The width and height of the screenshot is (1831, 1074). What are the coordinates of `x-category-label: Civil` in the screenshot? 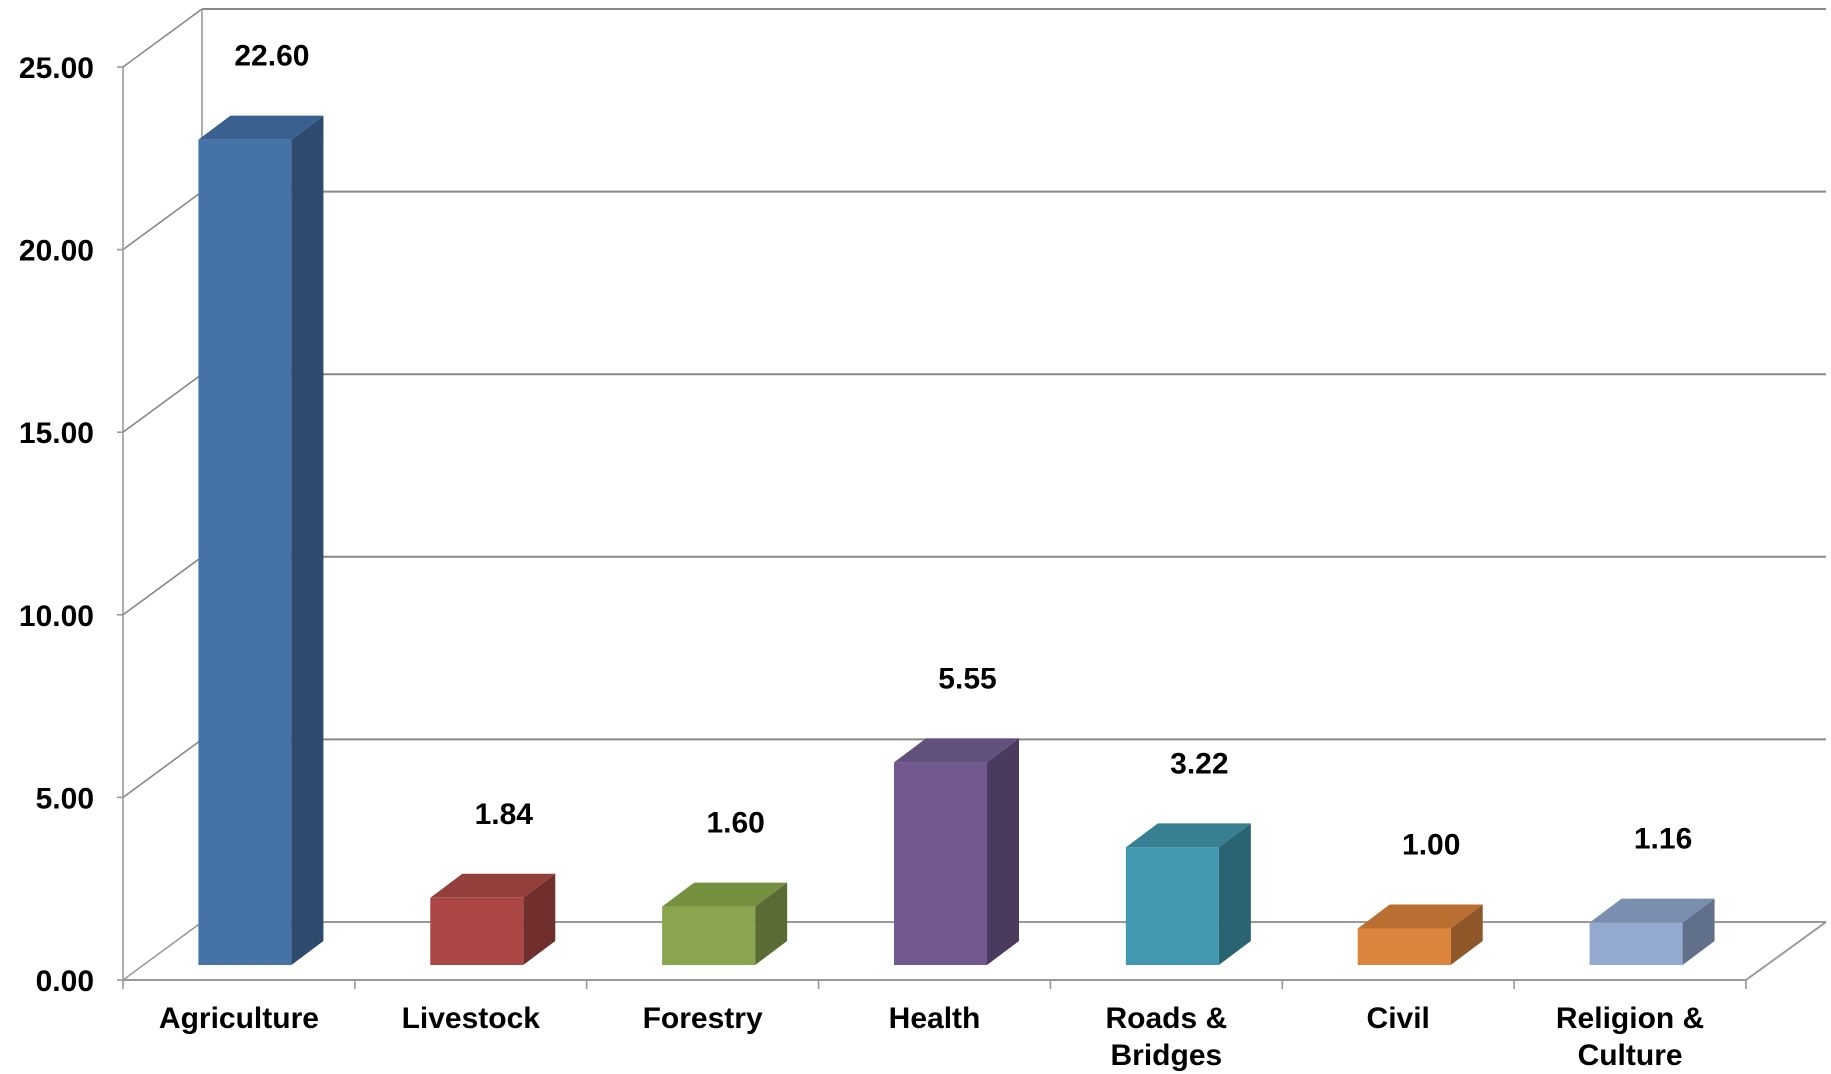 It's located at (1398, 1018).